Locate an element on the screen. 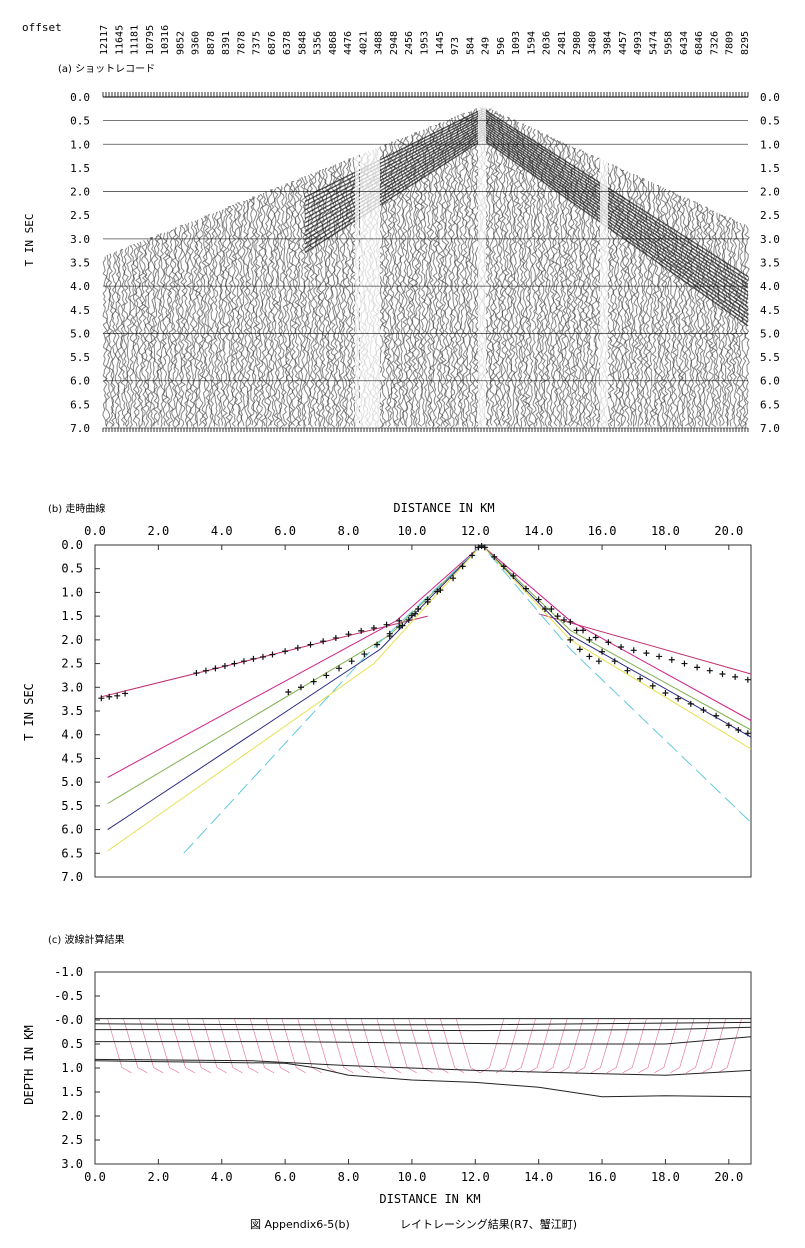  offset-tick-label: 8878 is located at coordinates (211, 43).